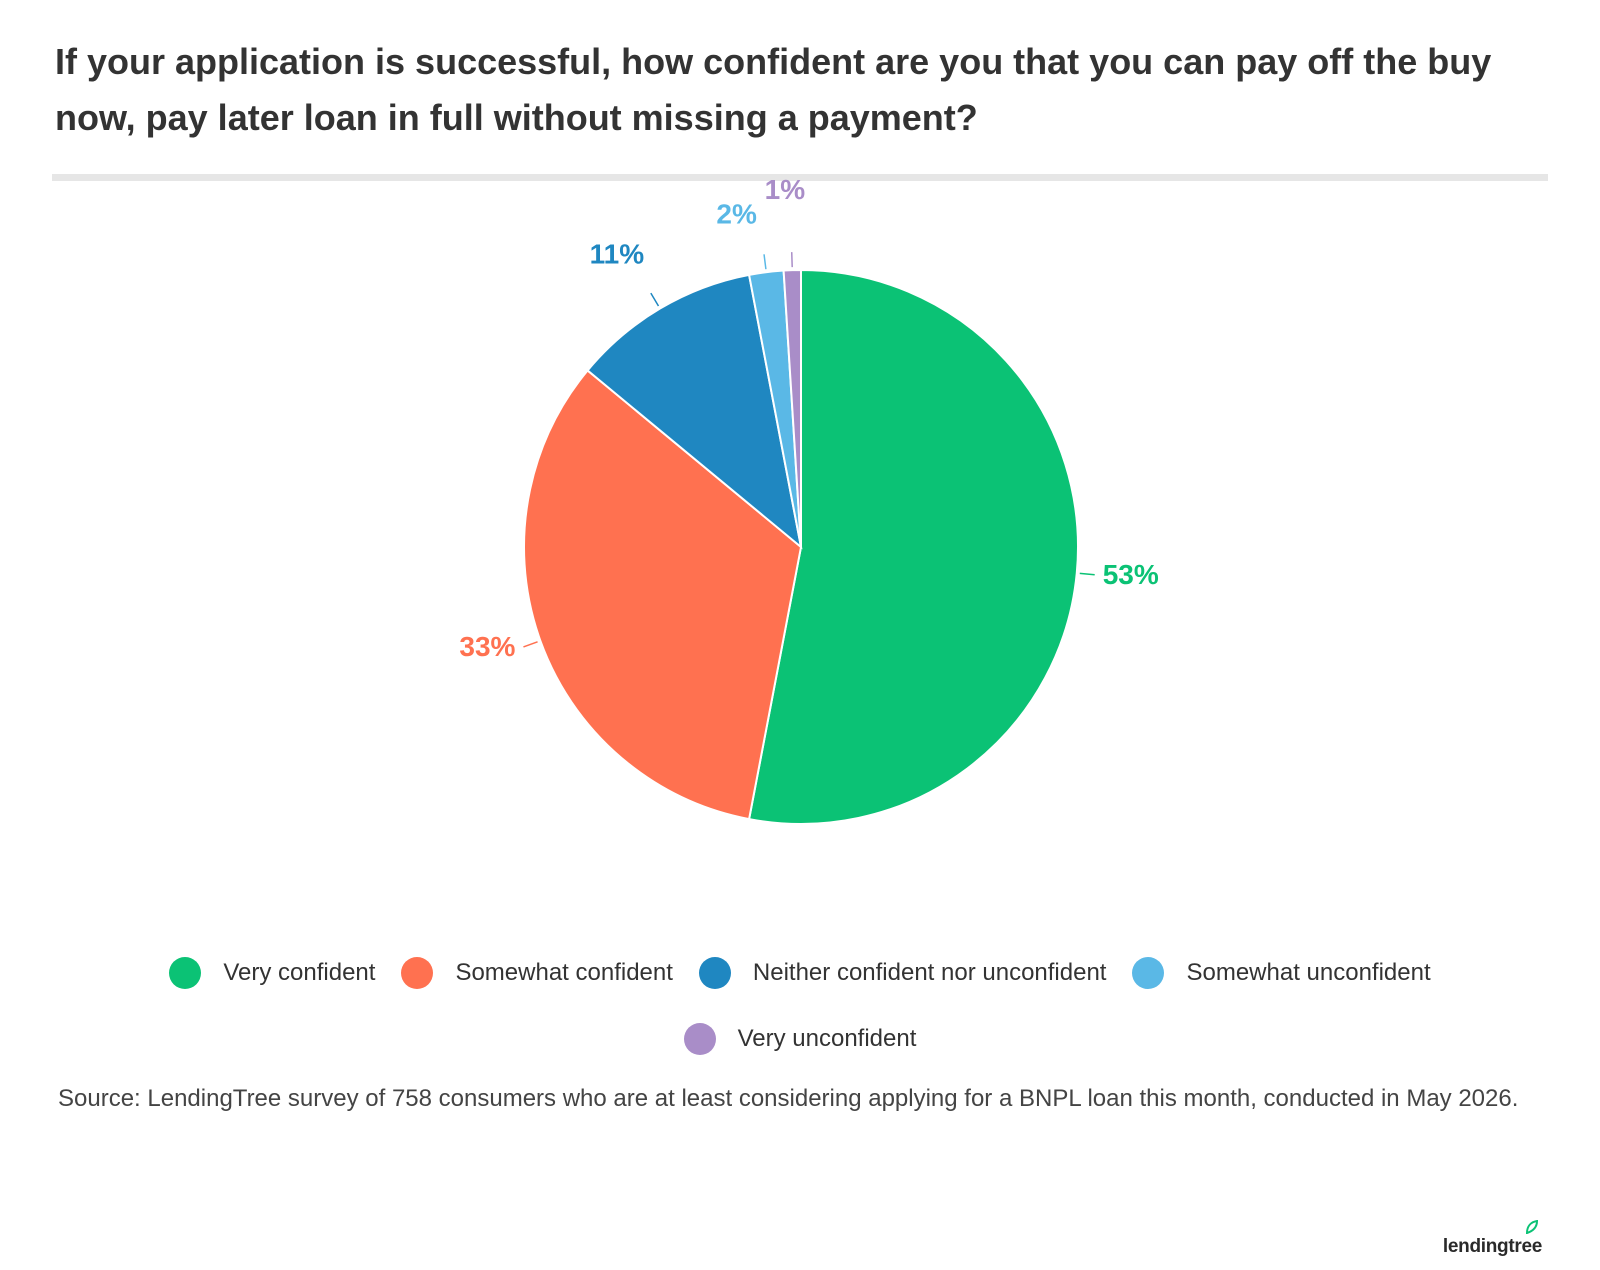 This screenshot has height=1270, width=1600. What do you see at coordinates (617, 254) in the screenshot?
I see `data-label: 11%` at bounding box center [617, 254].